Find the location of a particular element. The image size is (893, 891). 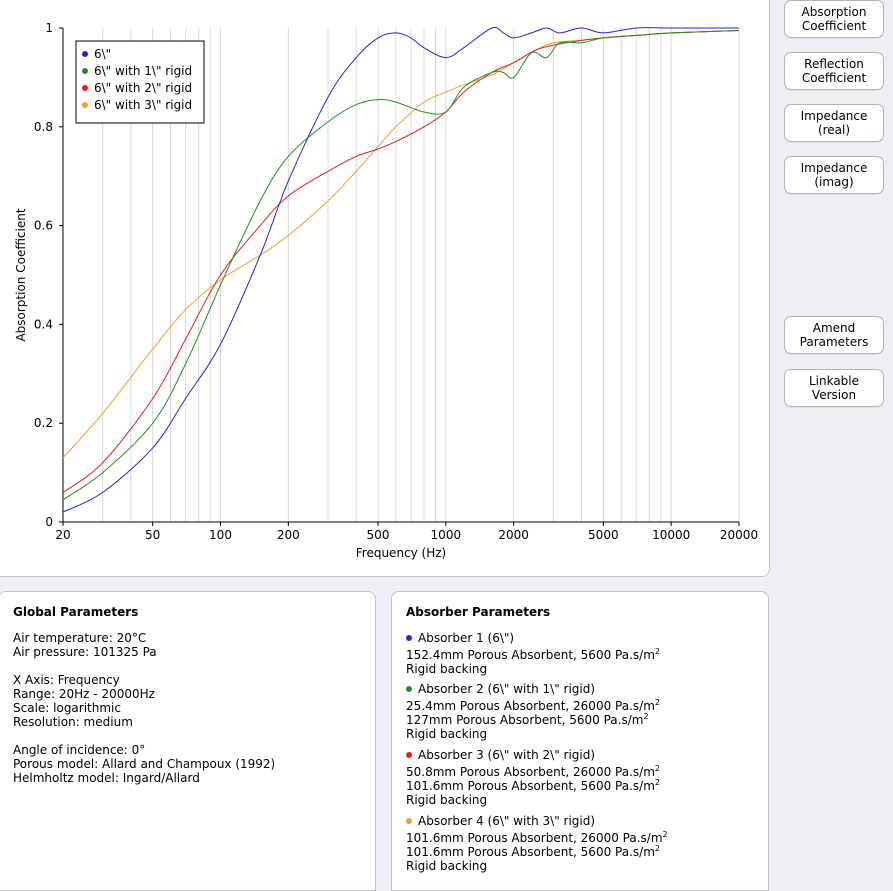

x-tick-label: 100 is located at coordinates (220, 535).